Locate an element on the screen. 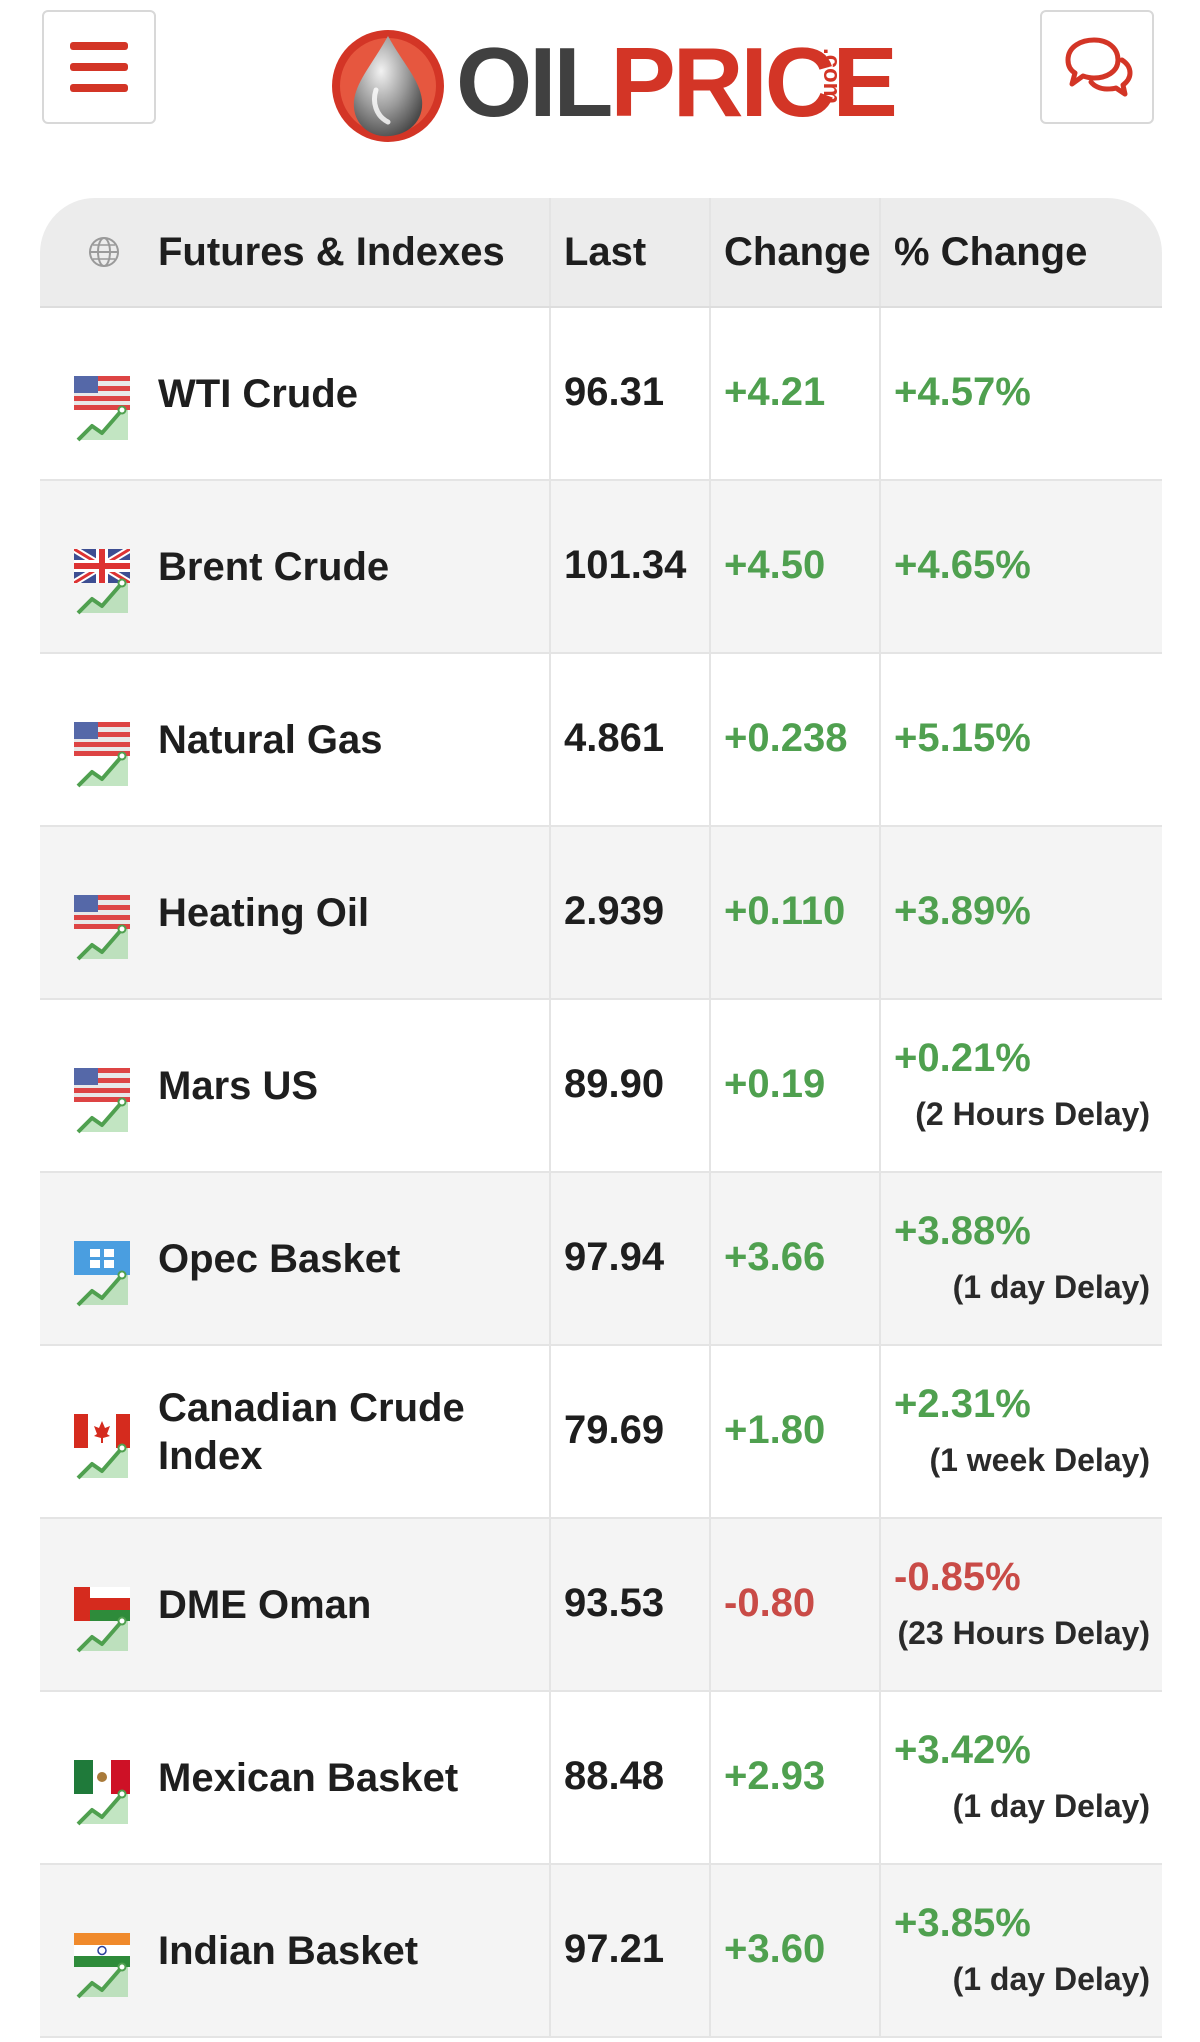  chat-bubbles-icon is located at coordinates (1099, 67).